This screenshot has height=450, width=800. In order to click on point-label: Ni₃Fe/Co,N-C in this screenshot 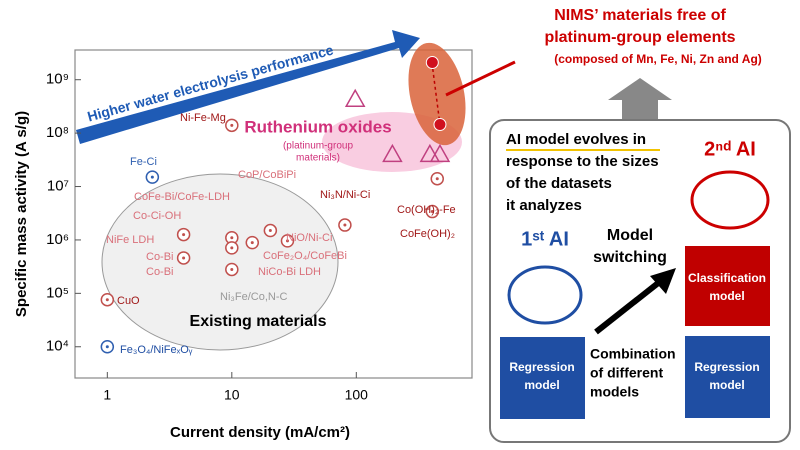, I will do `click(253, 297)`.